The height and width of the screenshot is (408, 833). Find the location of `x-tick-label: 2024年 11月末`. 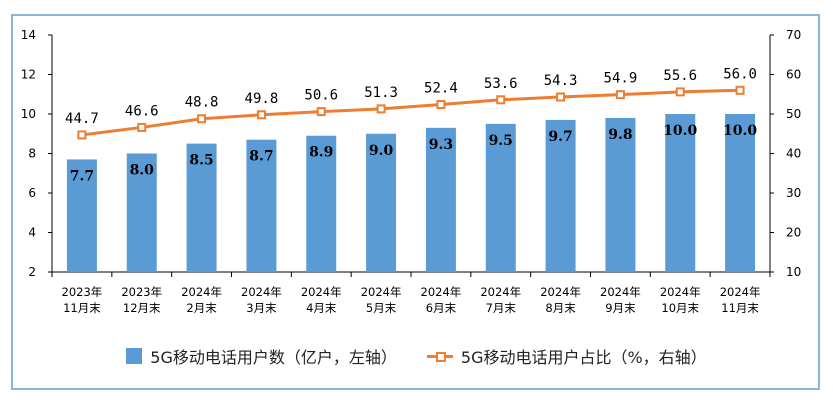

x-tick-label: 2024年 11月末 is located at coordinates (740, 300).